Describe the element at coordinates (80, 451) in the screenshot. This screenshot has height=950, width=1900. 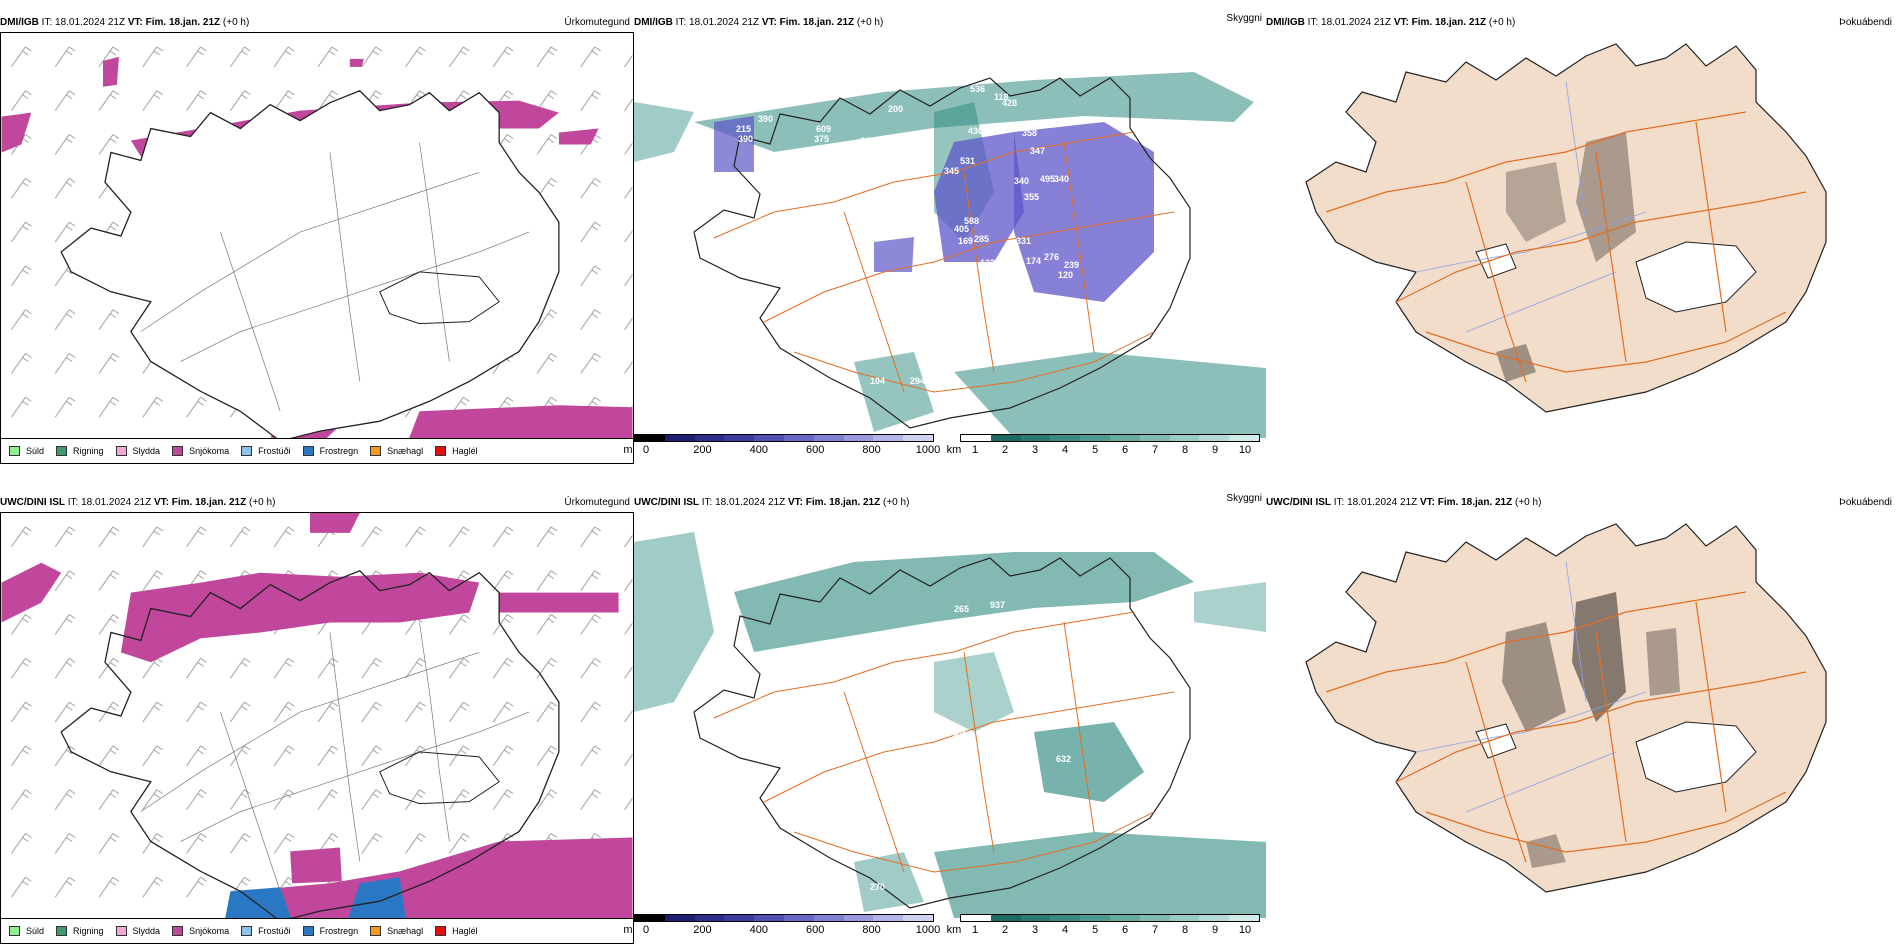
I see `legend-item-rigning: Rigning` at that location.